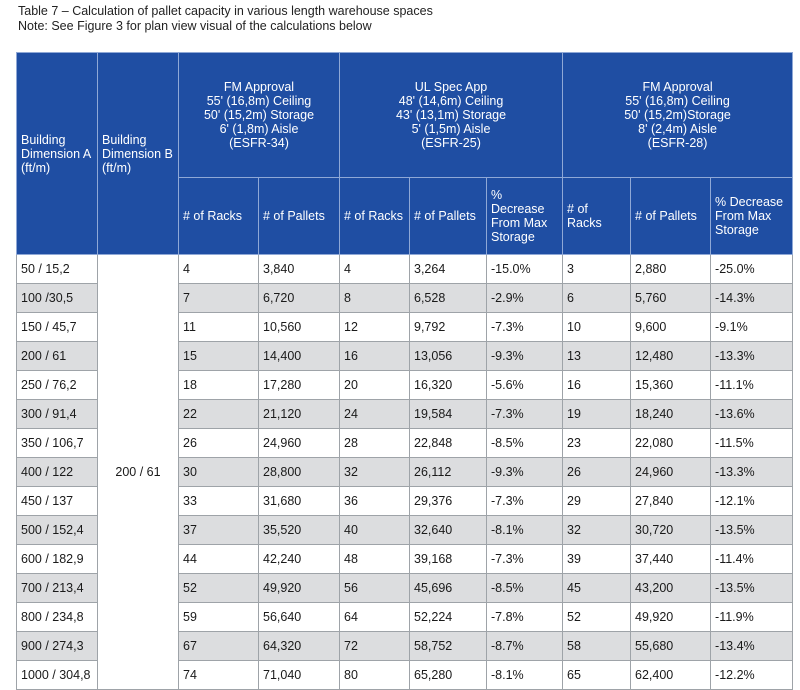  What do you see at coordinates (218, 356) in the screenshot?
I see `table-cell: 15` at bounding box center [218, 356].